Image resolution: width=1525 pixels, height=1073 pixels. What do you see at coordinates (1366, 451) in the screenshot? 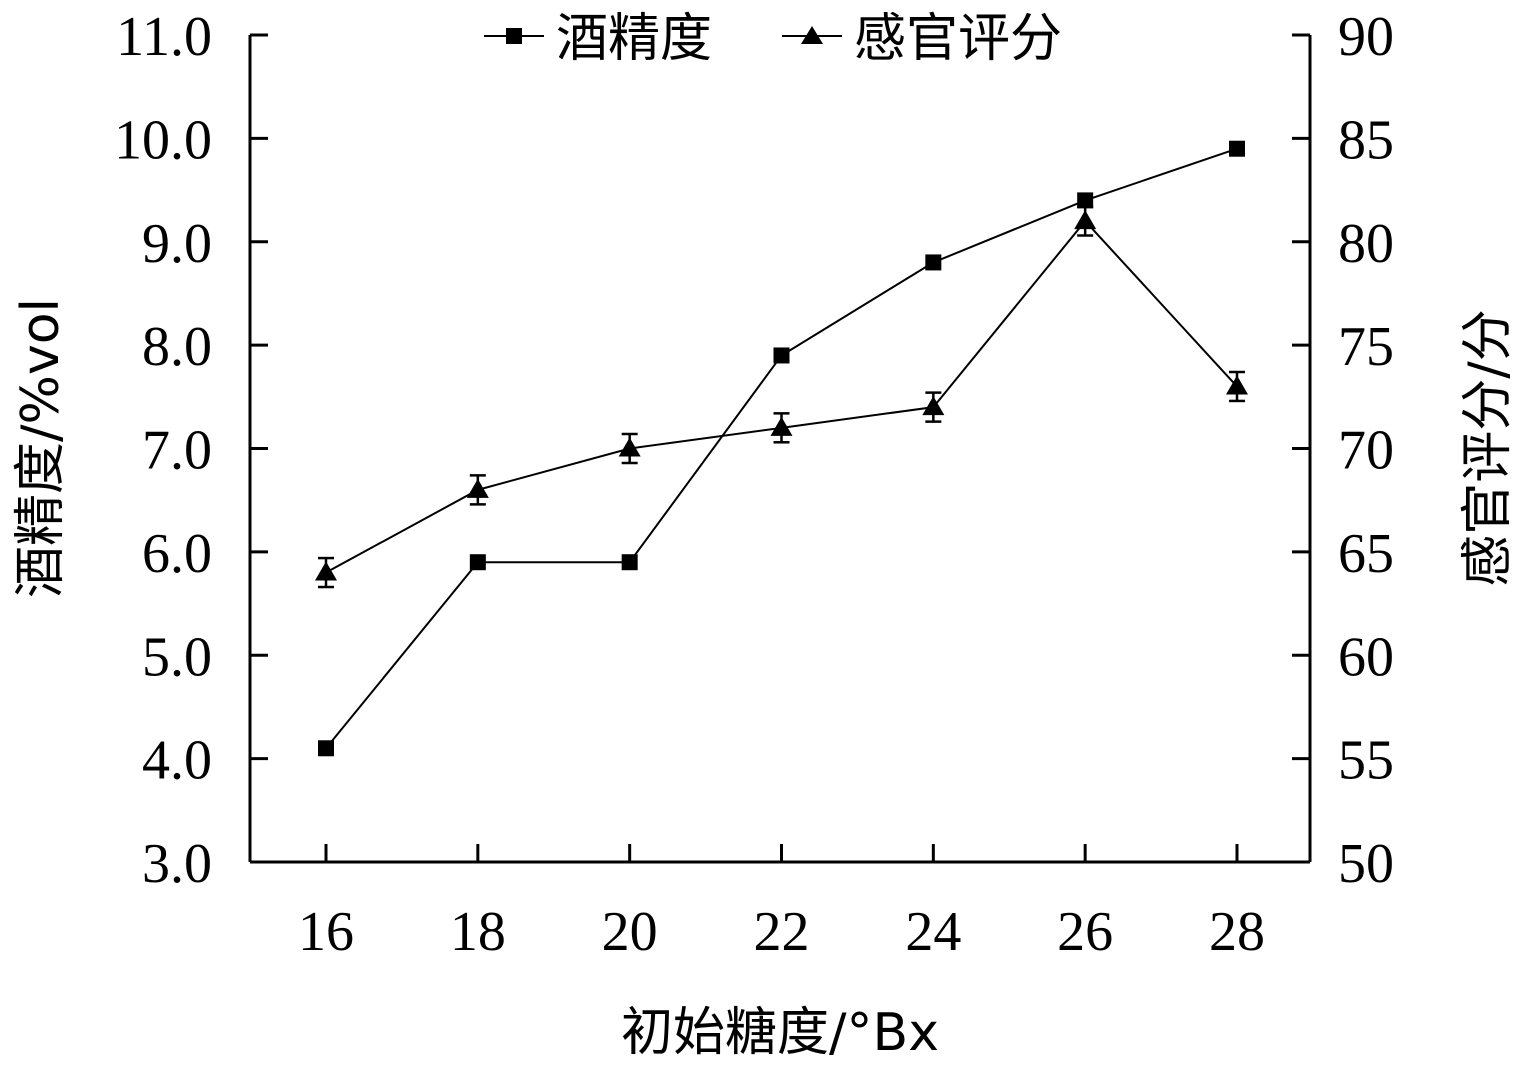
I see `y-right-tick-label: 70` at bounding box center [1366, 451].